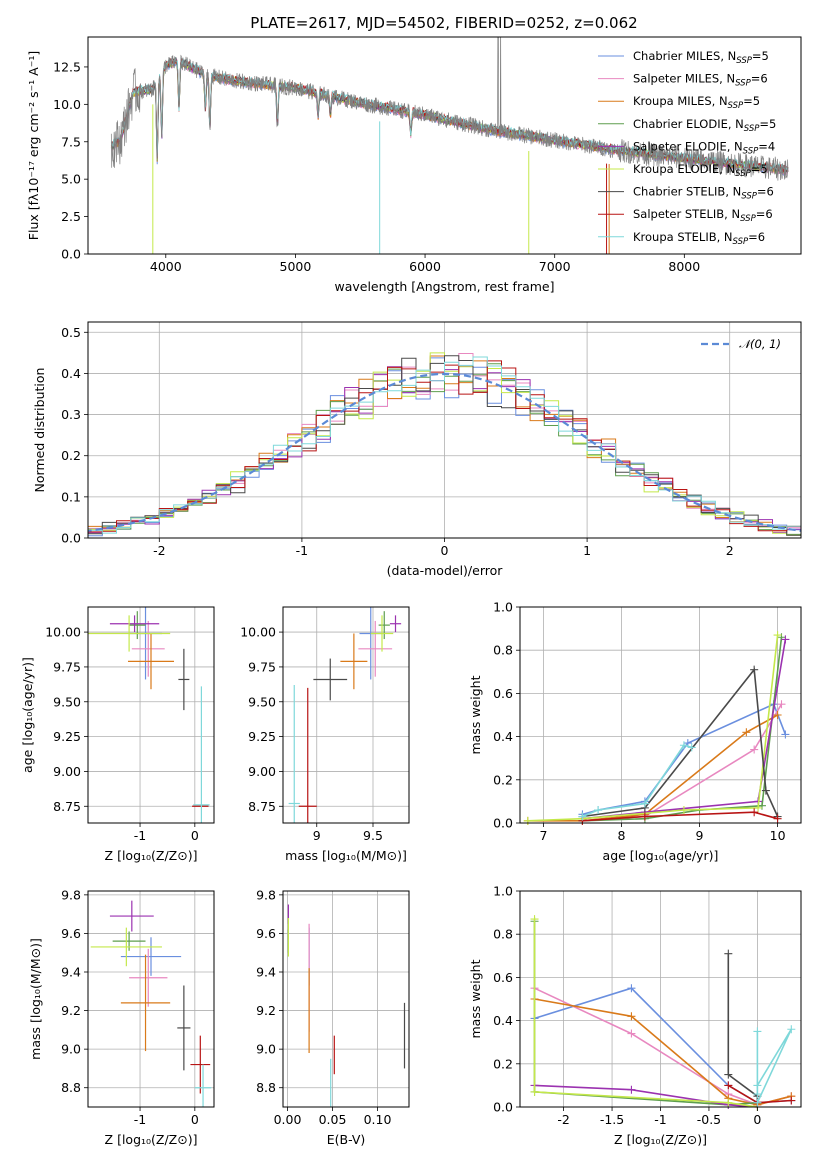 The image size is (819, 1170). What do you see at coordinates (612, 1119) in the screenshot?
I see `x-tick-label: -1.5` at bounding box center [612, 1119].